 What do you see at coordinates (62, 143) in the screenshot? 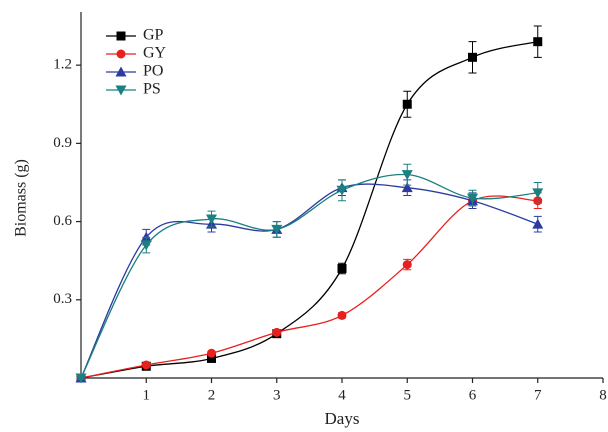
I see `y-tick-label: 0.9` at bounding box center [62, 143].